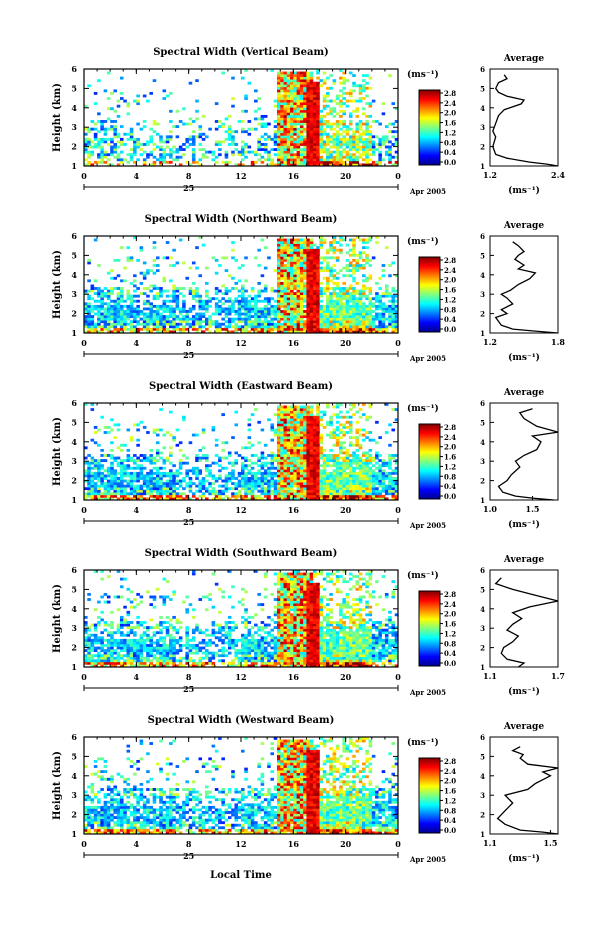 The image size is (616, 929). What do you see at coordinates (482, 294) in the screenshot?
I see `average-y-tick-label: 3` at bounding box center [482, 294].